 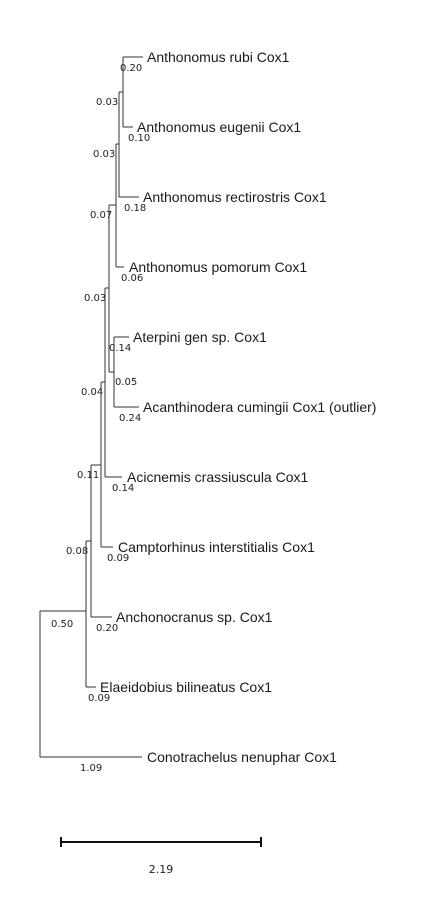 I want to click on taxon-label: Anthonomus pomorum Cox1, so click(x=218, y=267).